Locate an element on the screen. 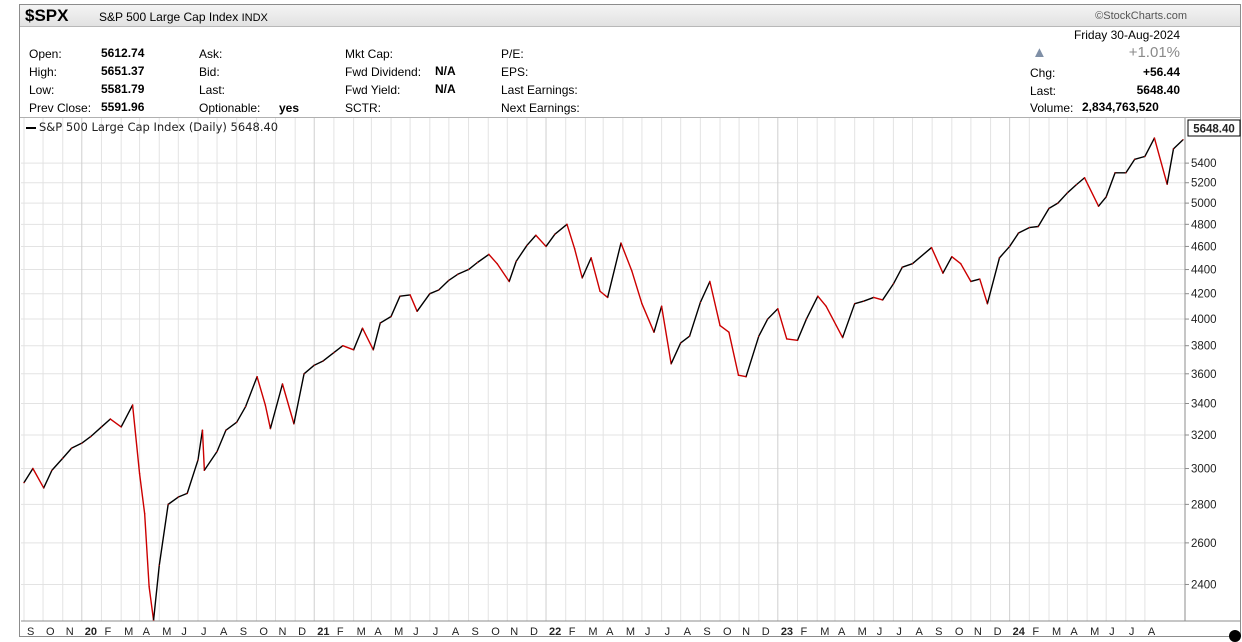 The height and width of the screenshot is (642, 1242). volume-label: Volume: is located at coordinates (1052, 108).